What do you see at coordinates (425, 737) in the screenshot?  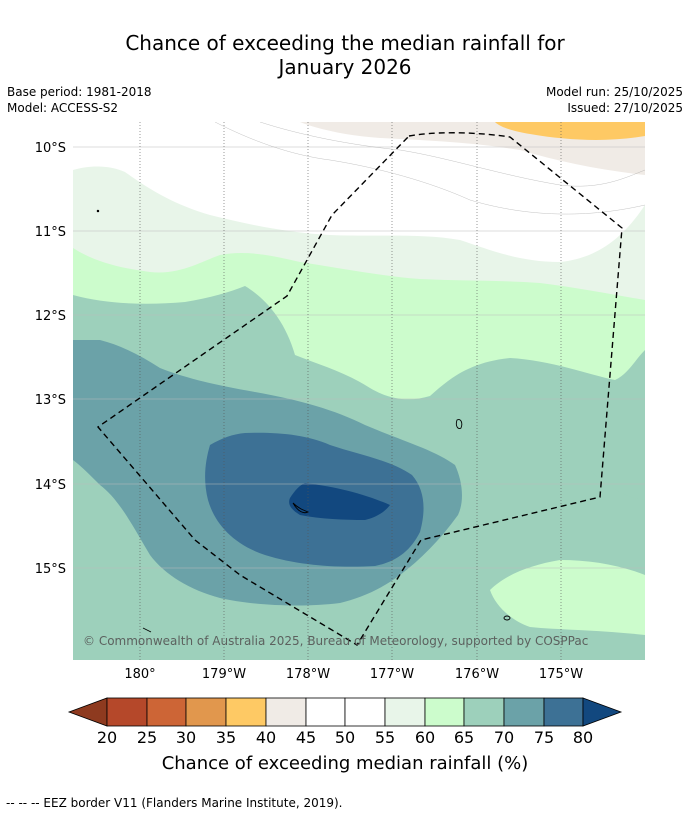 I see `colorbar-tick: 60` at bounding box center [425, 737].